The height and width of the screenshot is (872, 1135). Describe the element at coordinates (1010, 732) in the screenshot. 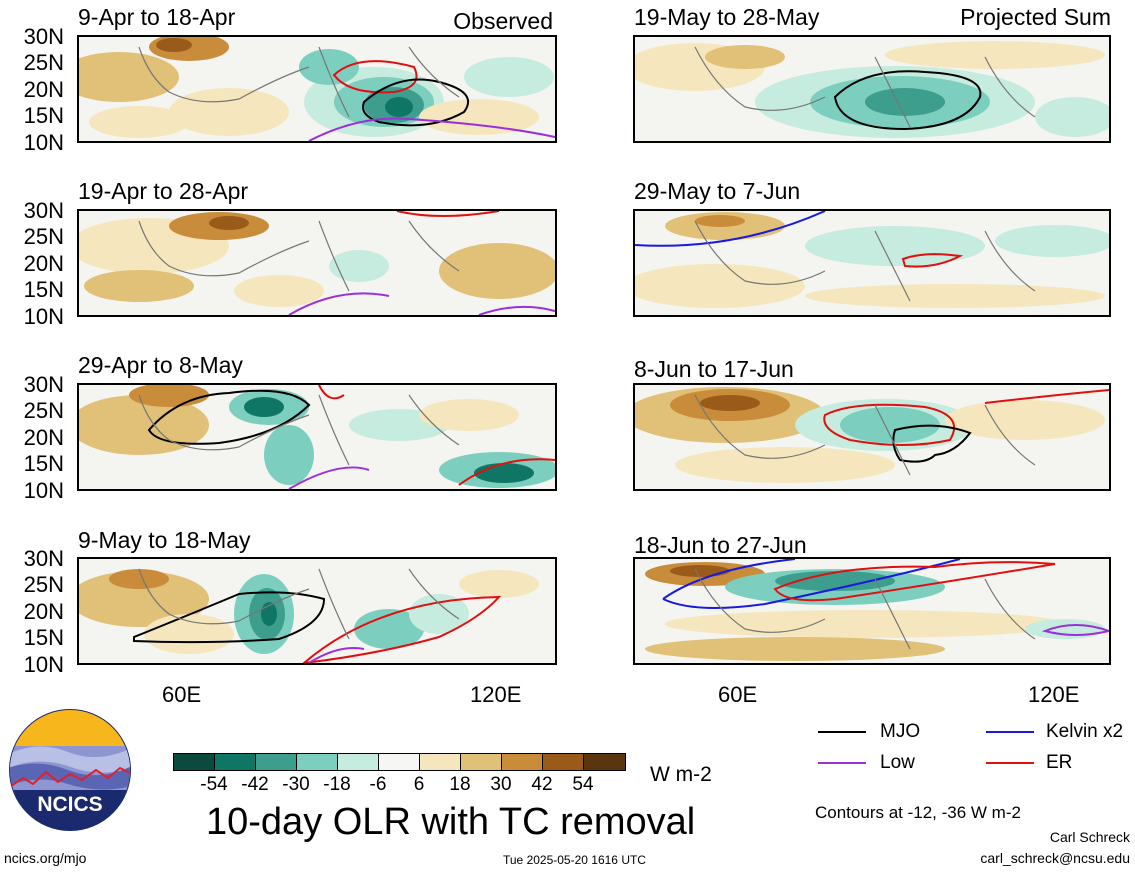

I see `legend-line-kelvin` at that location.